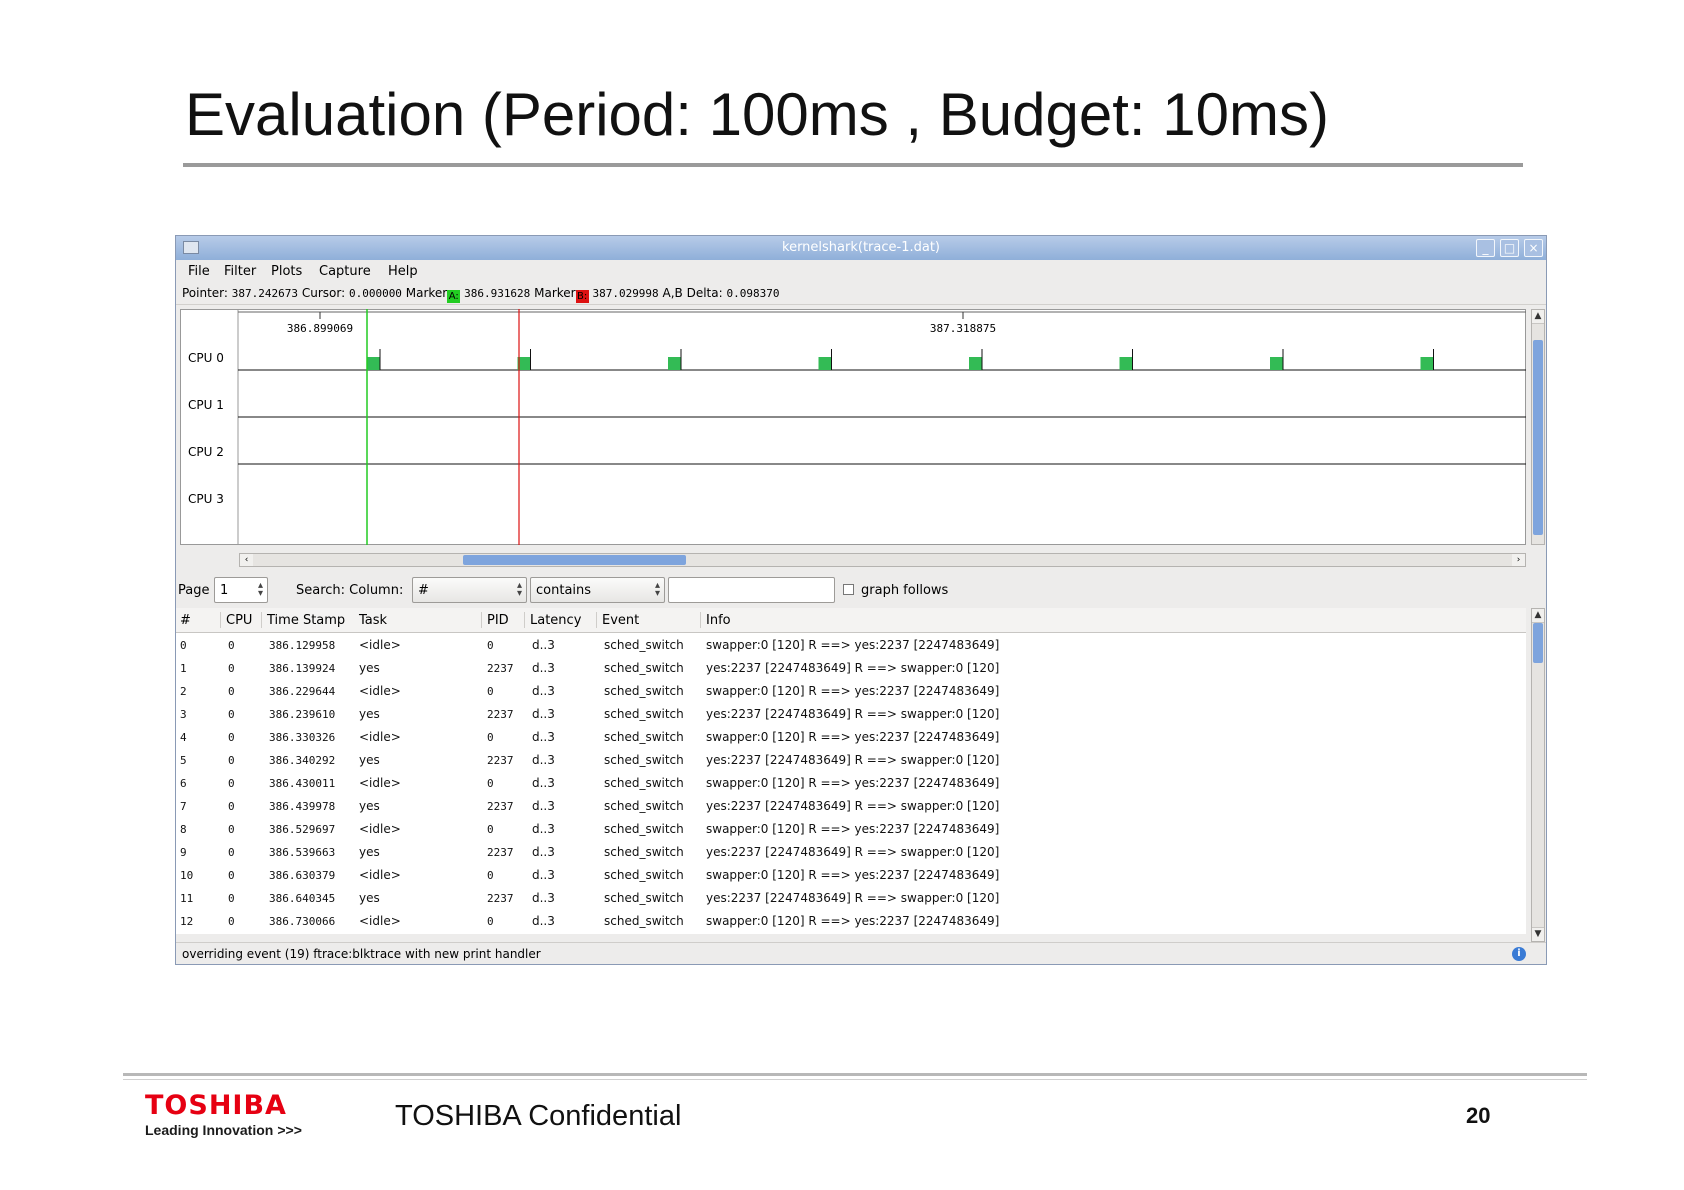 This screenshot has width=1684, height=1190. I want to click on window-menu-icon, so click(191, 247).